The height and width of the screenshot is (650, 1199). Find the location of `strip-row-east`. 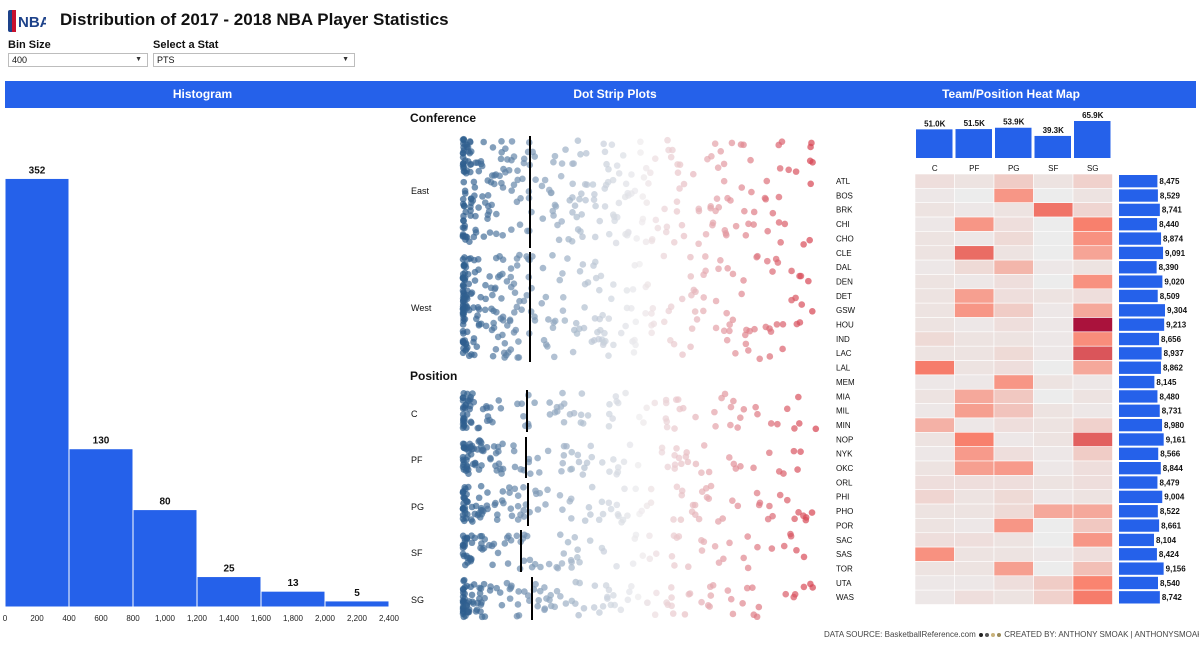

strip-row-east is located at coordinates (637, 191).